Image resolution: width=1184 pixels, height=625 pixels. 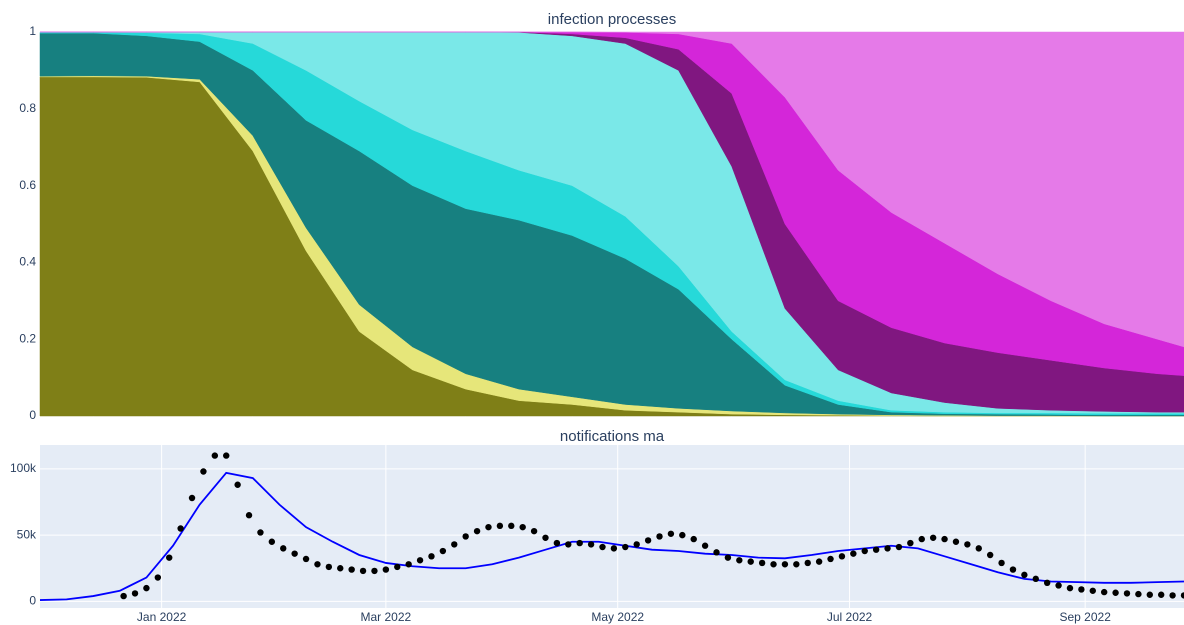 I want to click on chart-title: infection processes, so click(x=612, y=19).